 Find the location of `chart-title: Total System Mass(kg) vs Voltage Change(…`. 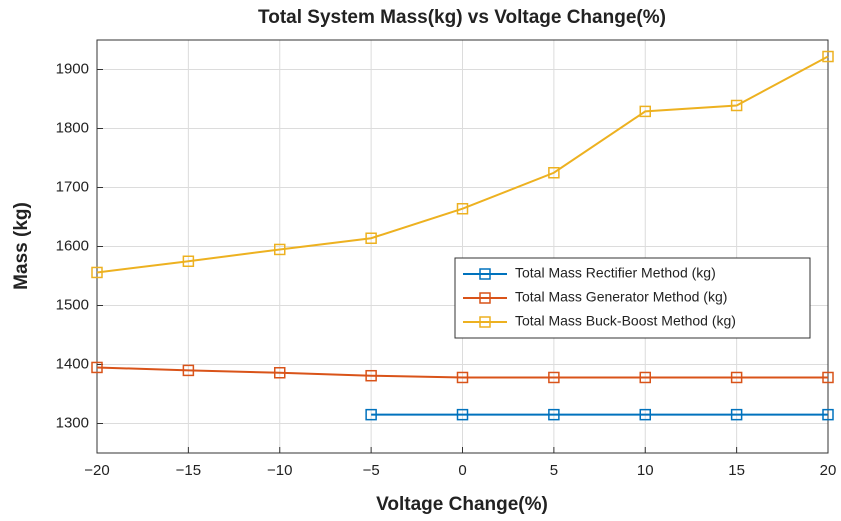

chart-title: Total System Mass(kg) vs Voltage Change(… is located at coordinates (462, 17).